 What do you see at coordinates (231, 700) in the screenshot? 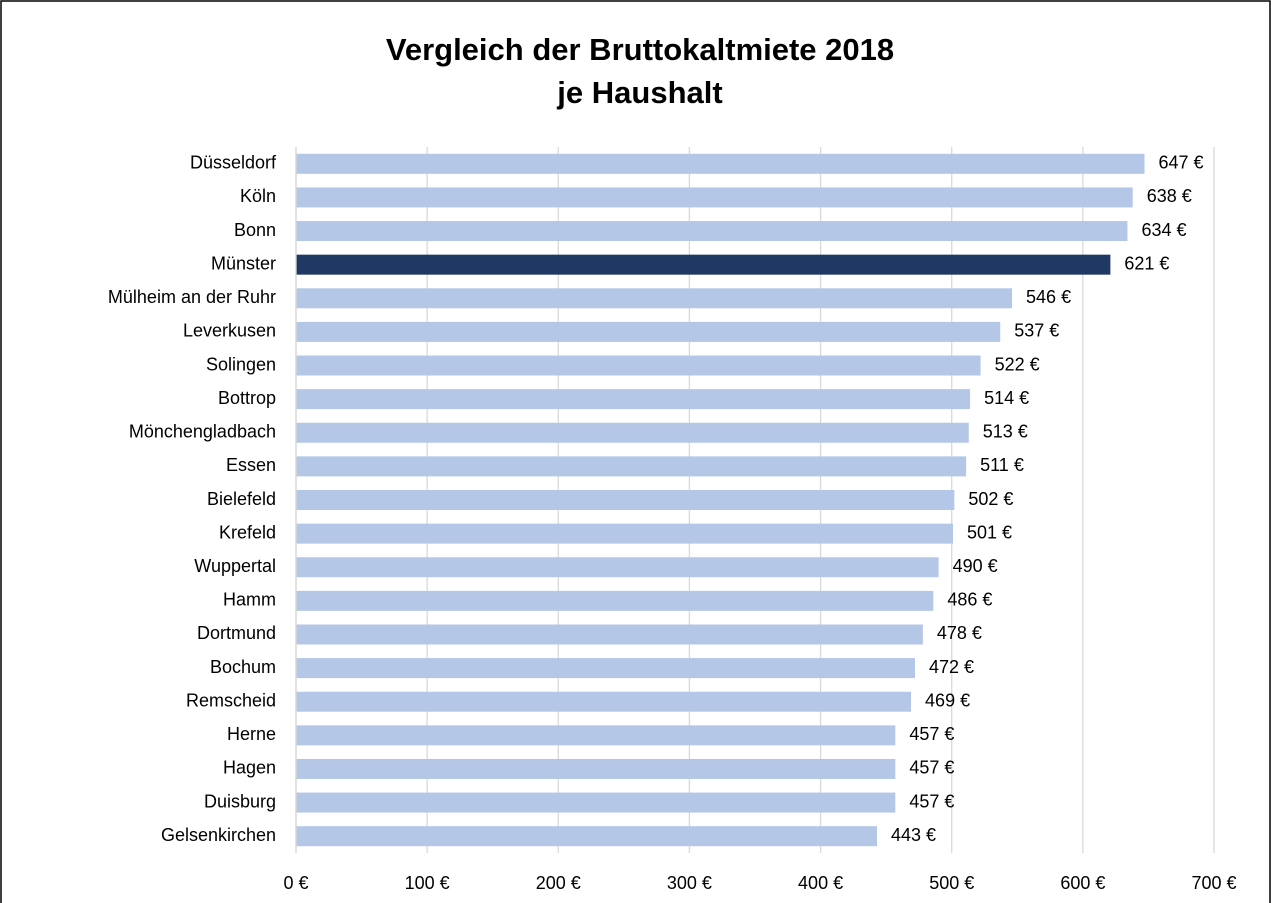
I see `y-tick-label: Remscheid` at bounding box center [231, 700].